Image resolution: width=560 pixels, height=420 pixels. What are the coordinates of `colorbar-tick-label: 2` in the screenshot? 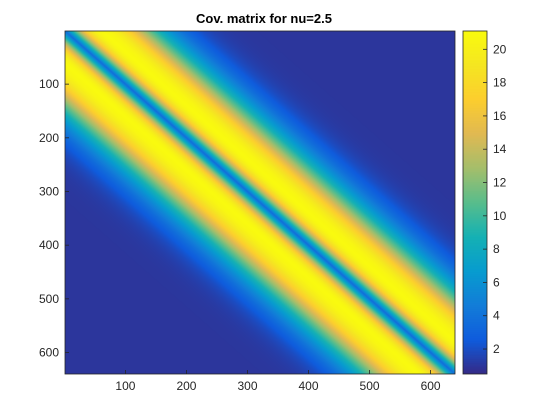 It's located at (496, 349).